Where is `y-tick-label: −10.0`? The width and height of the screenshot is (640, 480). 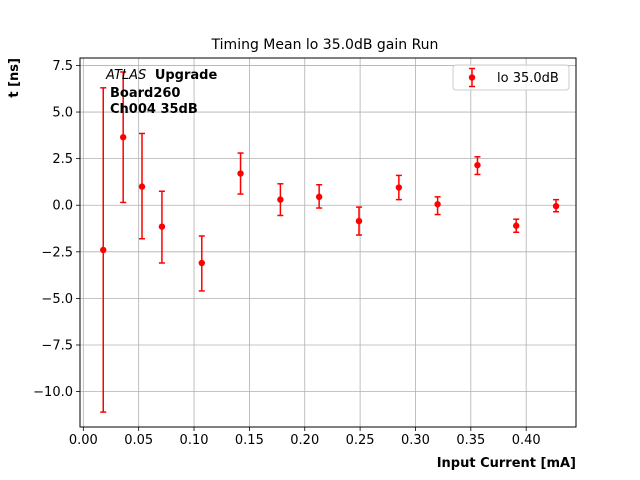 y-tick-label: −10.0 is located at coordinates (53, 392).